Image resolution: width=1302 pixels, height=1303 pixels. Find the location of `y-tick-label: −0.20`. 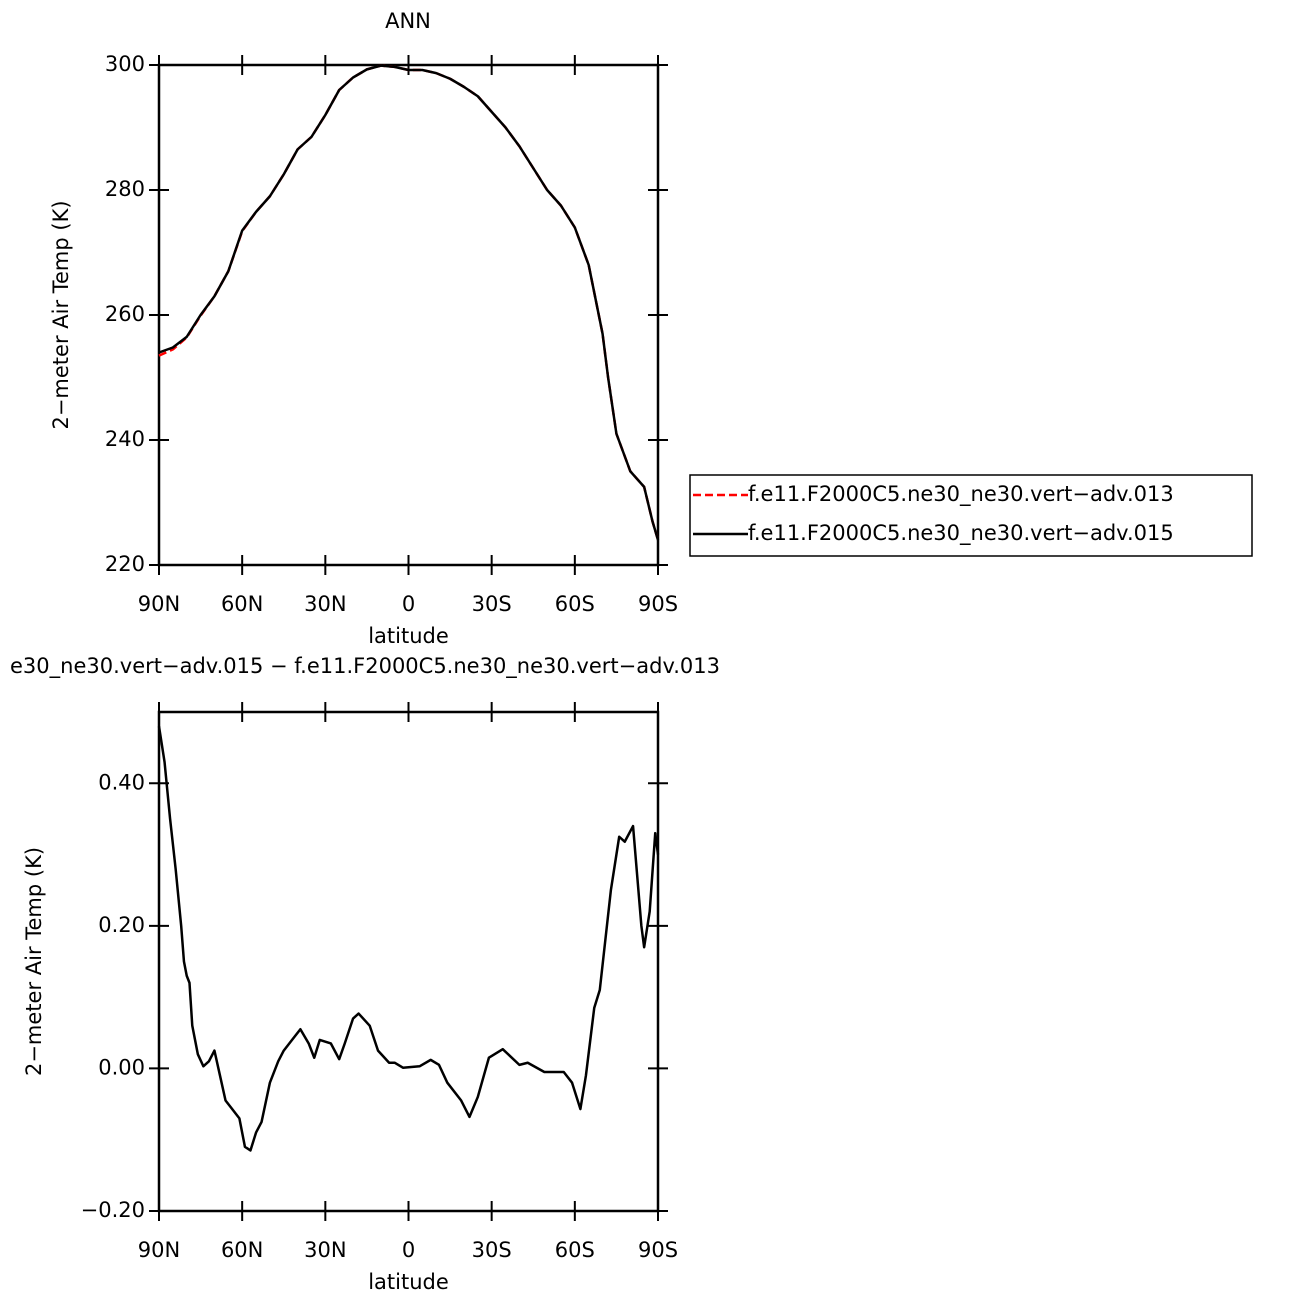

y-tick-label: −0.20 is located at coordinates (113, 1210).